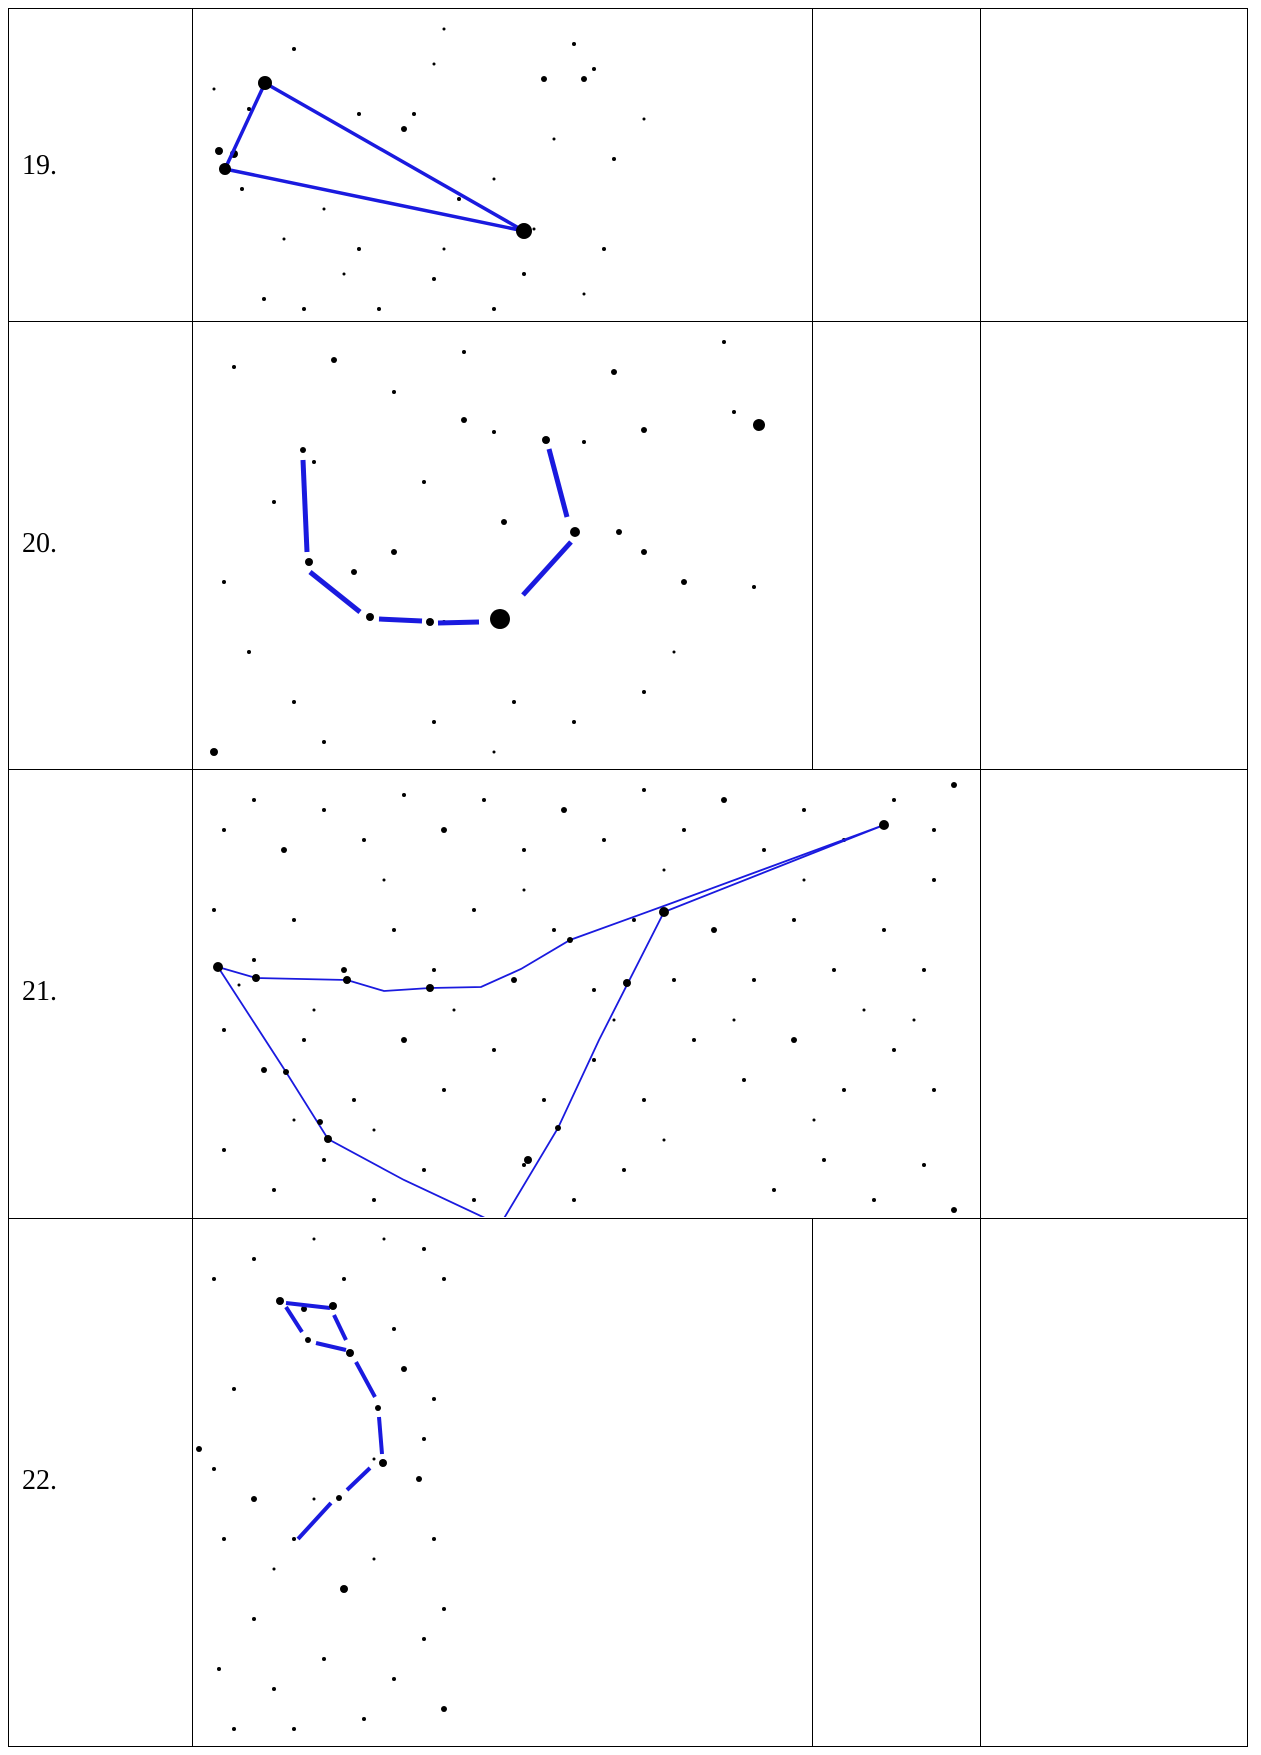 The width and height of the screenshot is (1261, 1755). Describe the element at coordinates (628, 1746) in the screenshot. I see `table-border-bottom` at that location.